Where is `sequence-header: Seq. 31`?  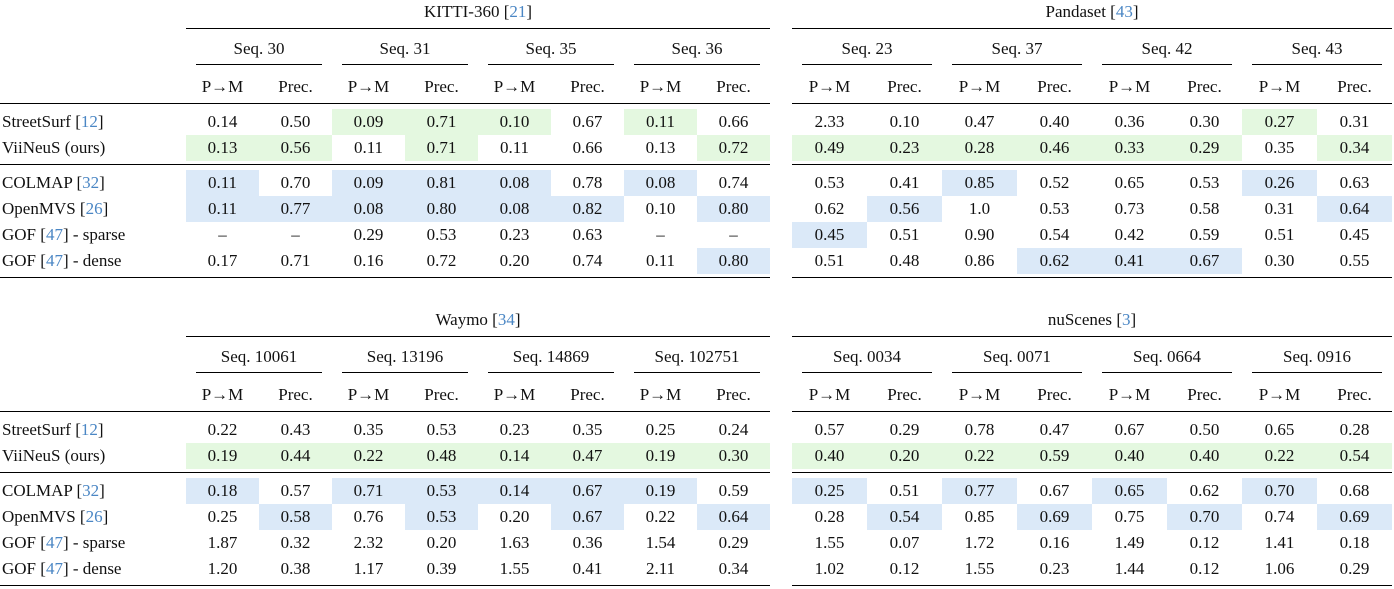
sequence-header: Seq. 31 is located at coordinates (405, 47).